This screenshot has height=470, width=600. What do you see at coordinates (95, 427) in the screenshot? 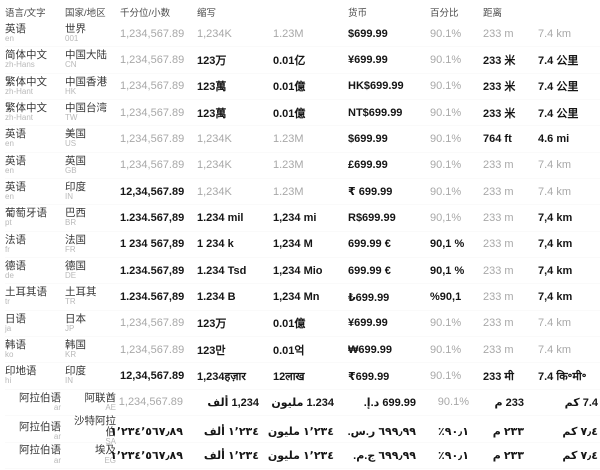
I see `country-cell-label: 沙特阿拉伯` at bounding box center [95, 427].